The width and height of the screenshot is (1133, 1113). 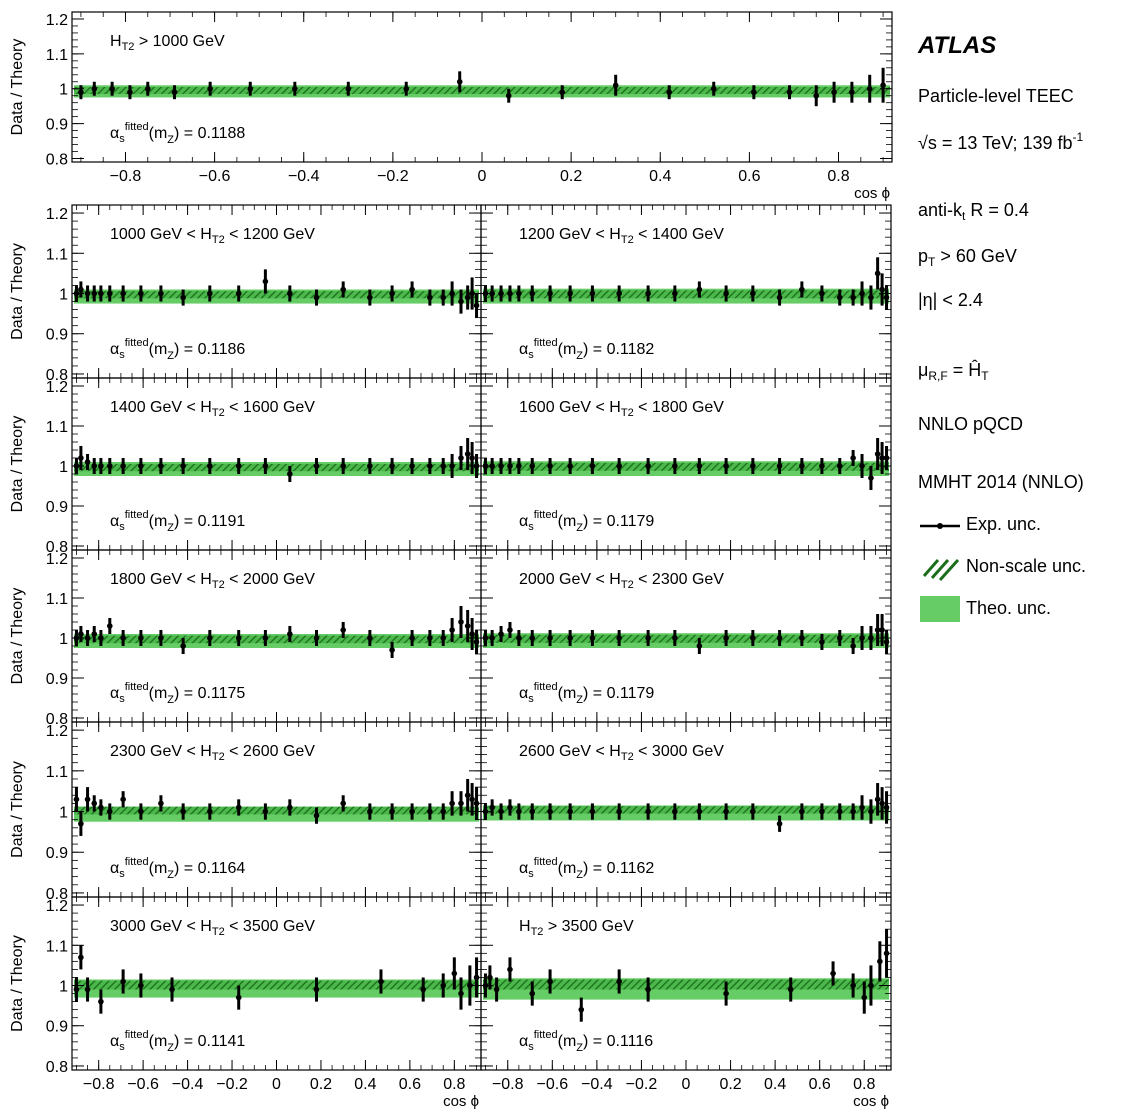 I want to click on alpha-s-part: α, so click(x=114, y=521).